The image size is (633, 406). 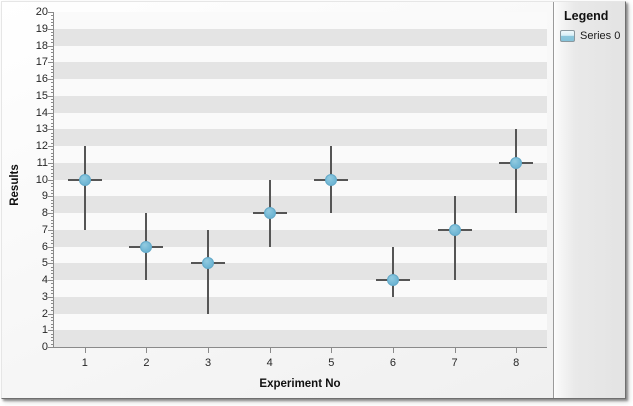 I want to click on legend-items: Series 0, so click(x=591, y=38).